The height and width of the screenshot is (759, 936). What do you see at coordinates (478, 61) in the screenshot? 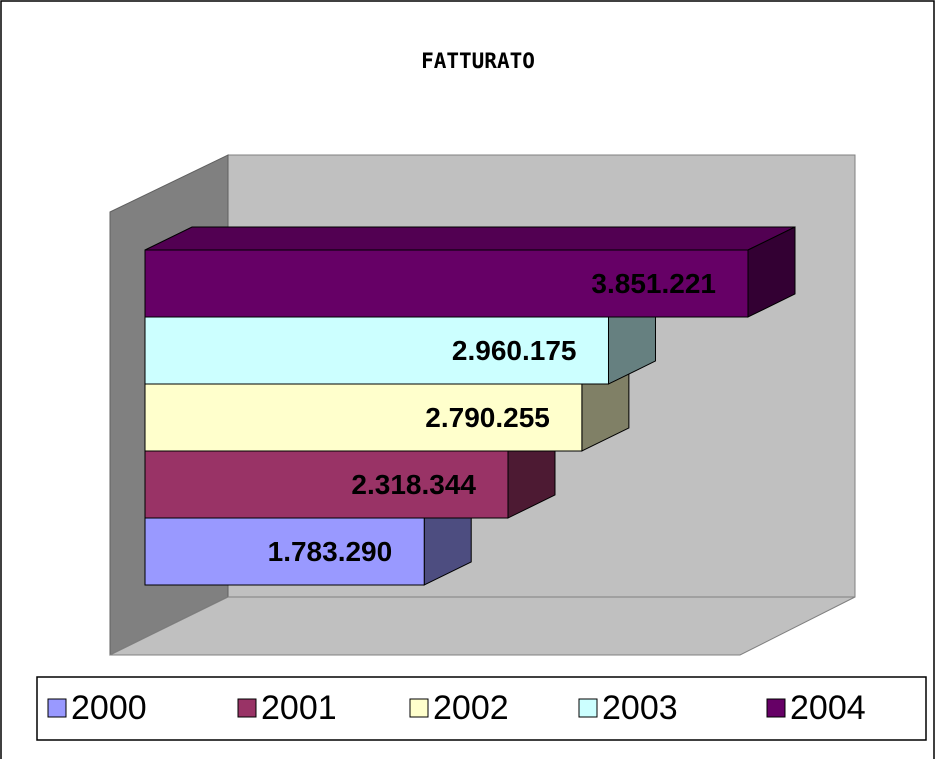
I see `chart-title: FATTURATO` at bounding box center [478, 61].